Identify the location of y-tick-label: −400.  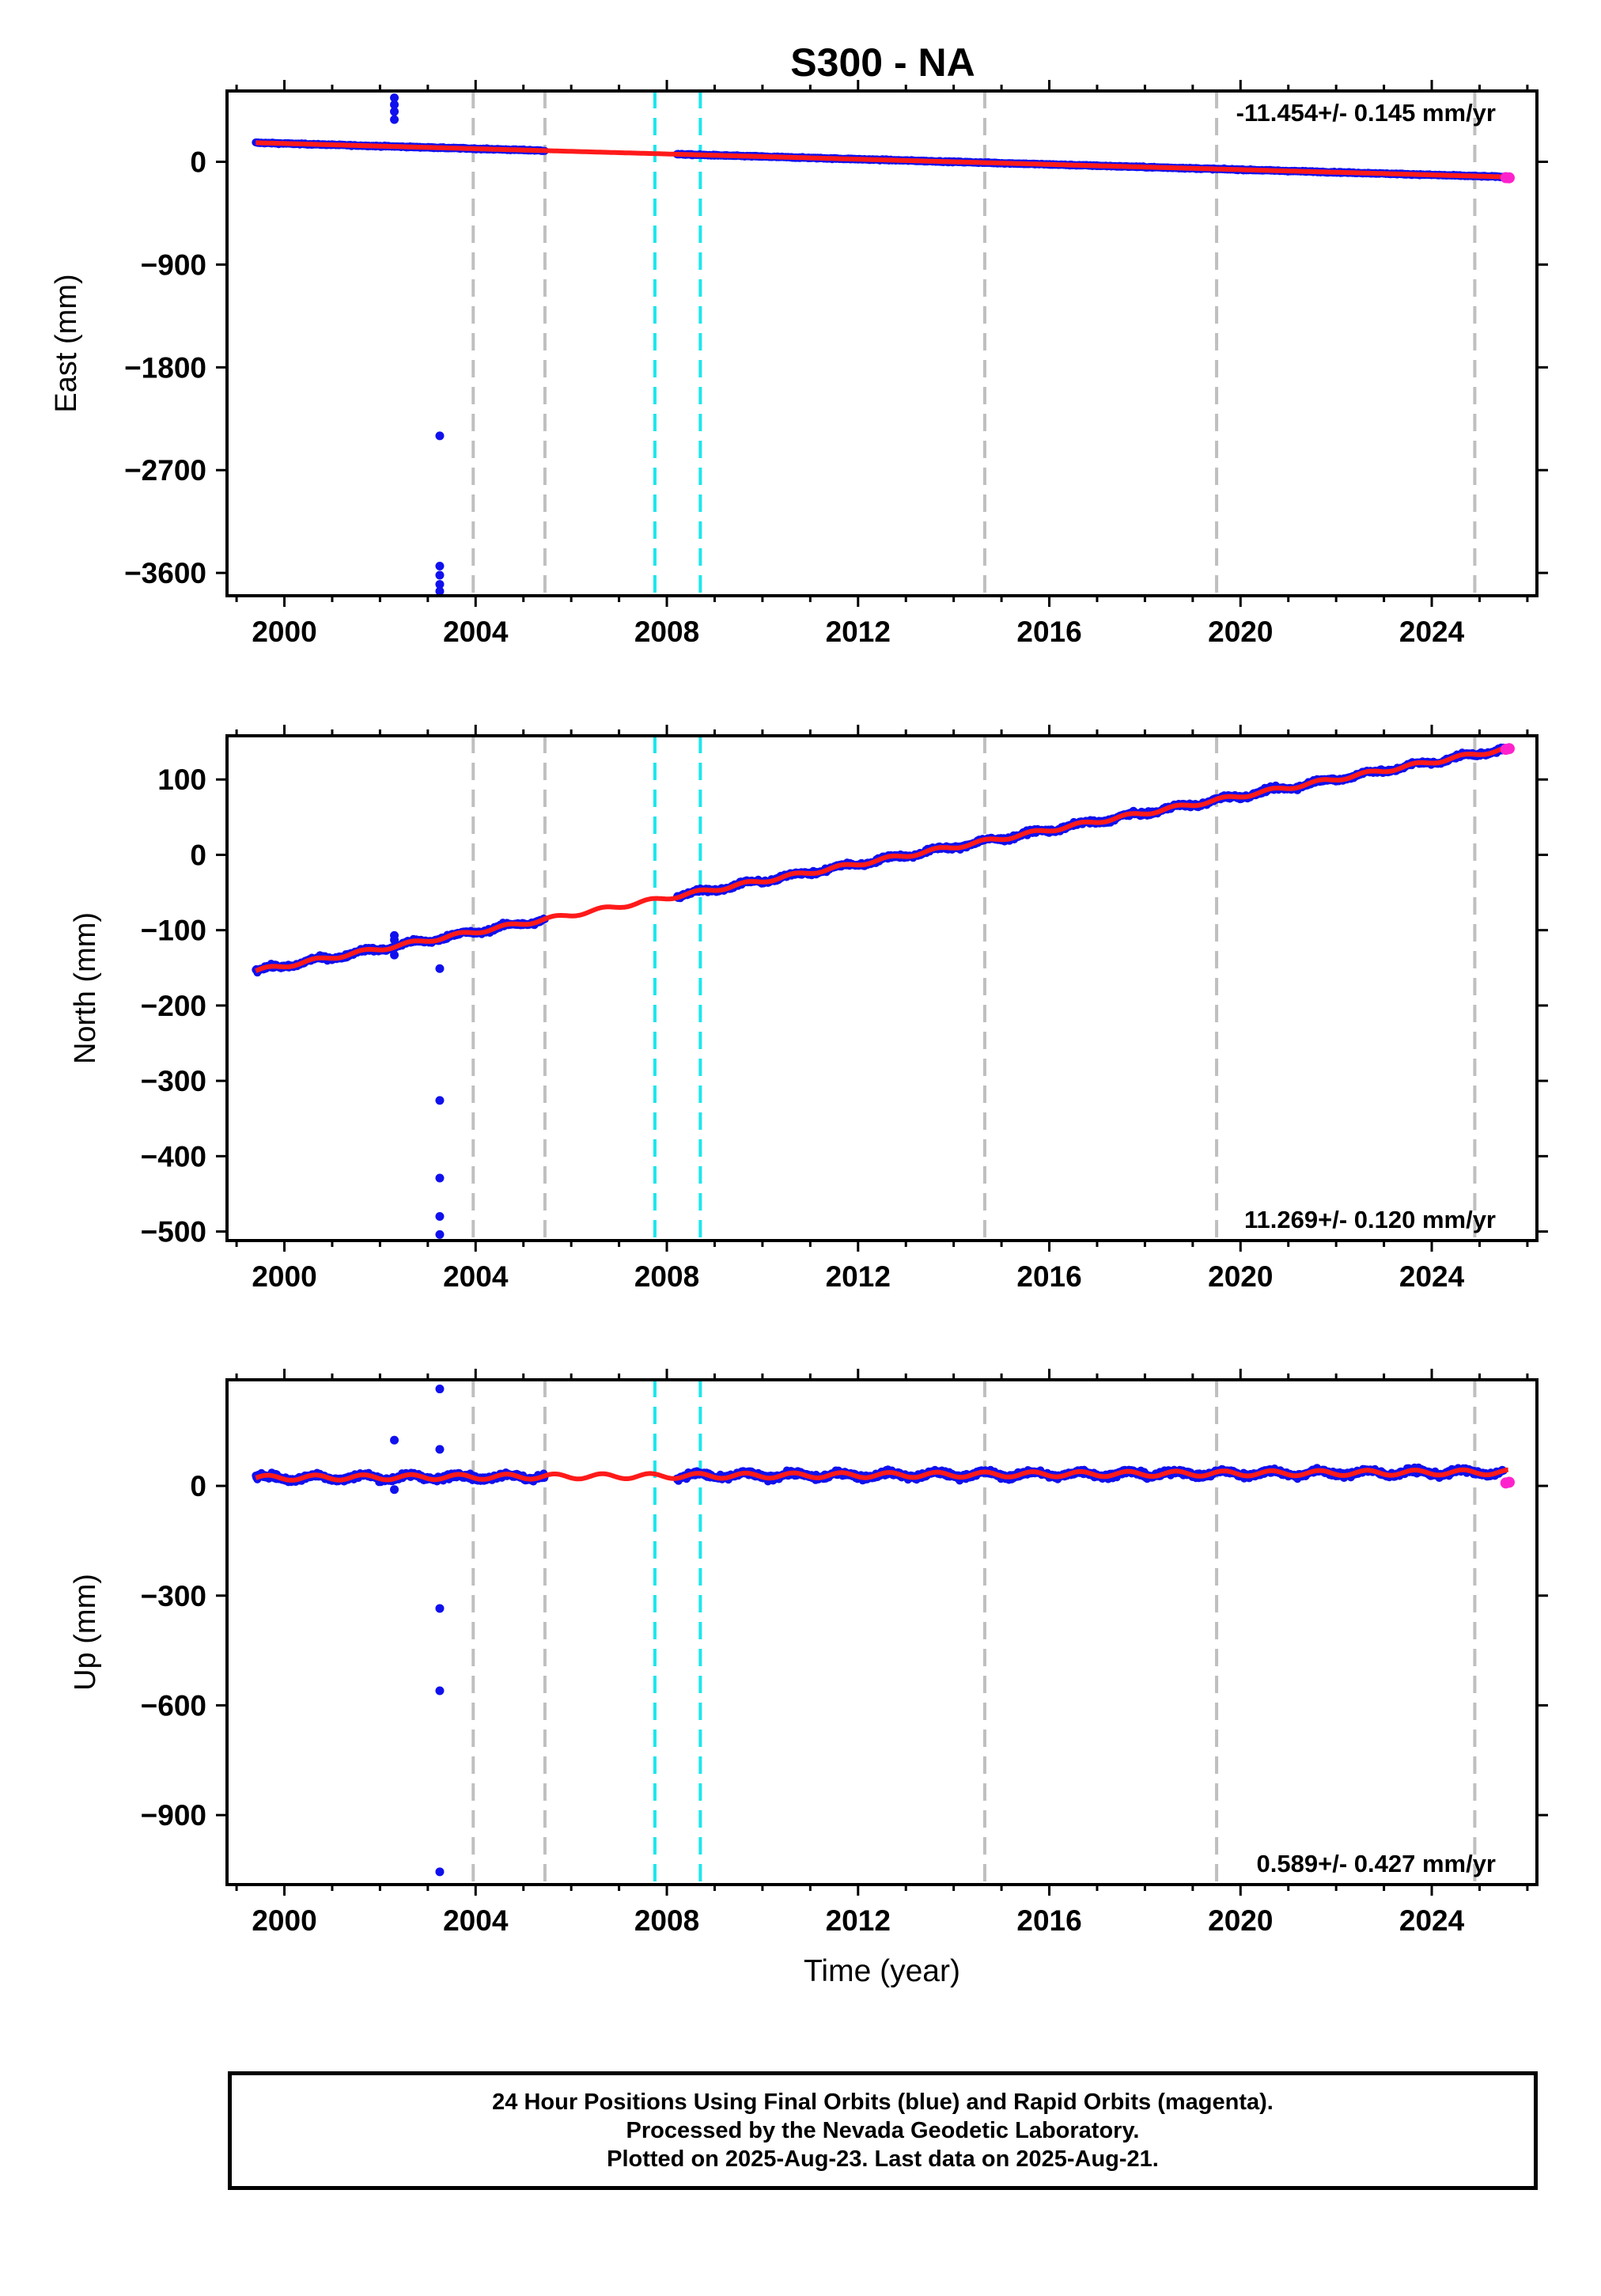
(174, 1157).